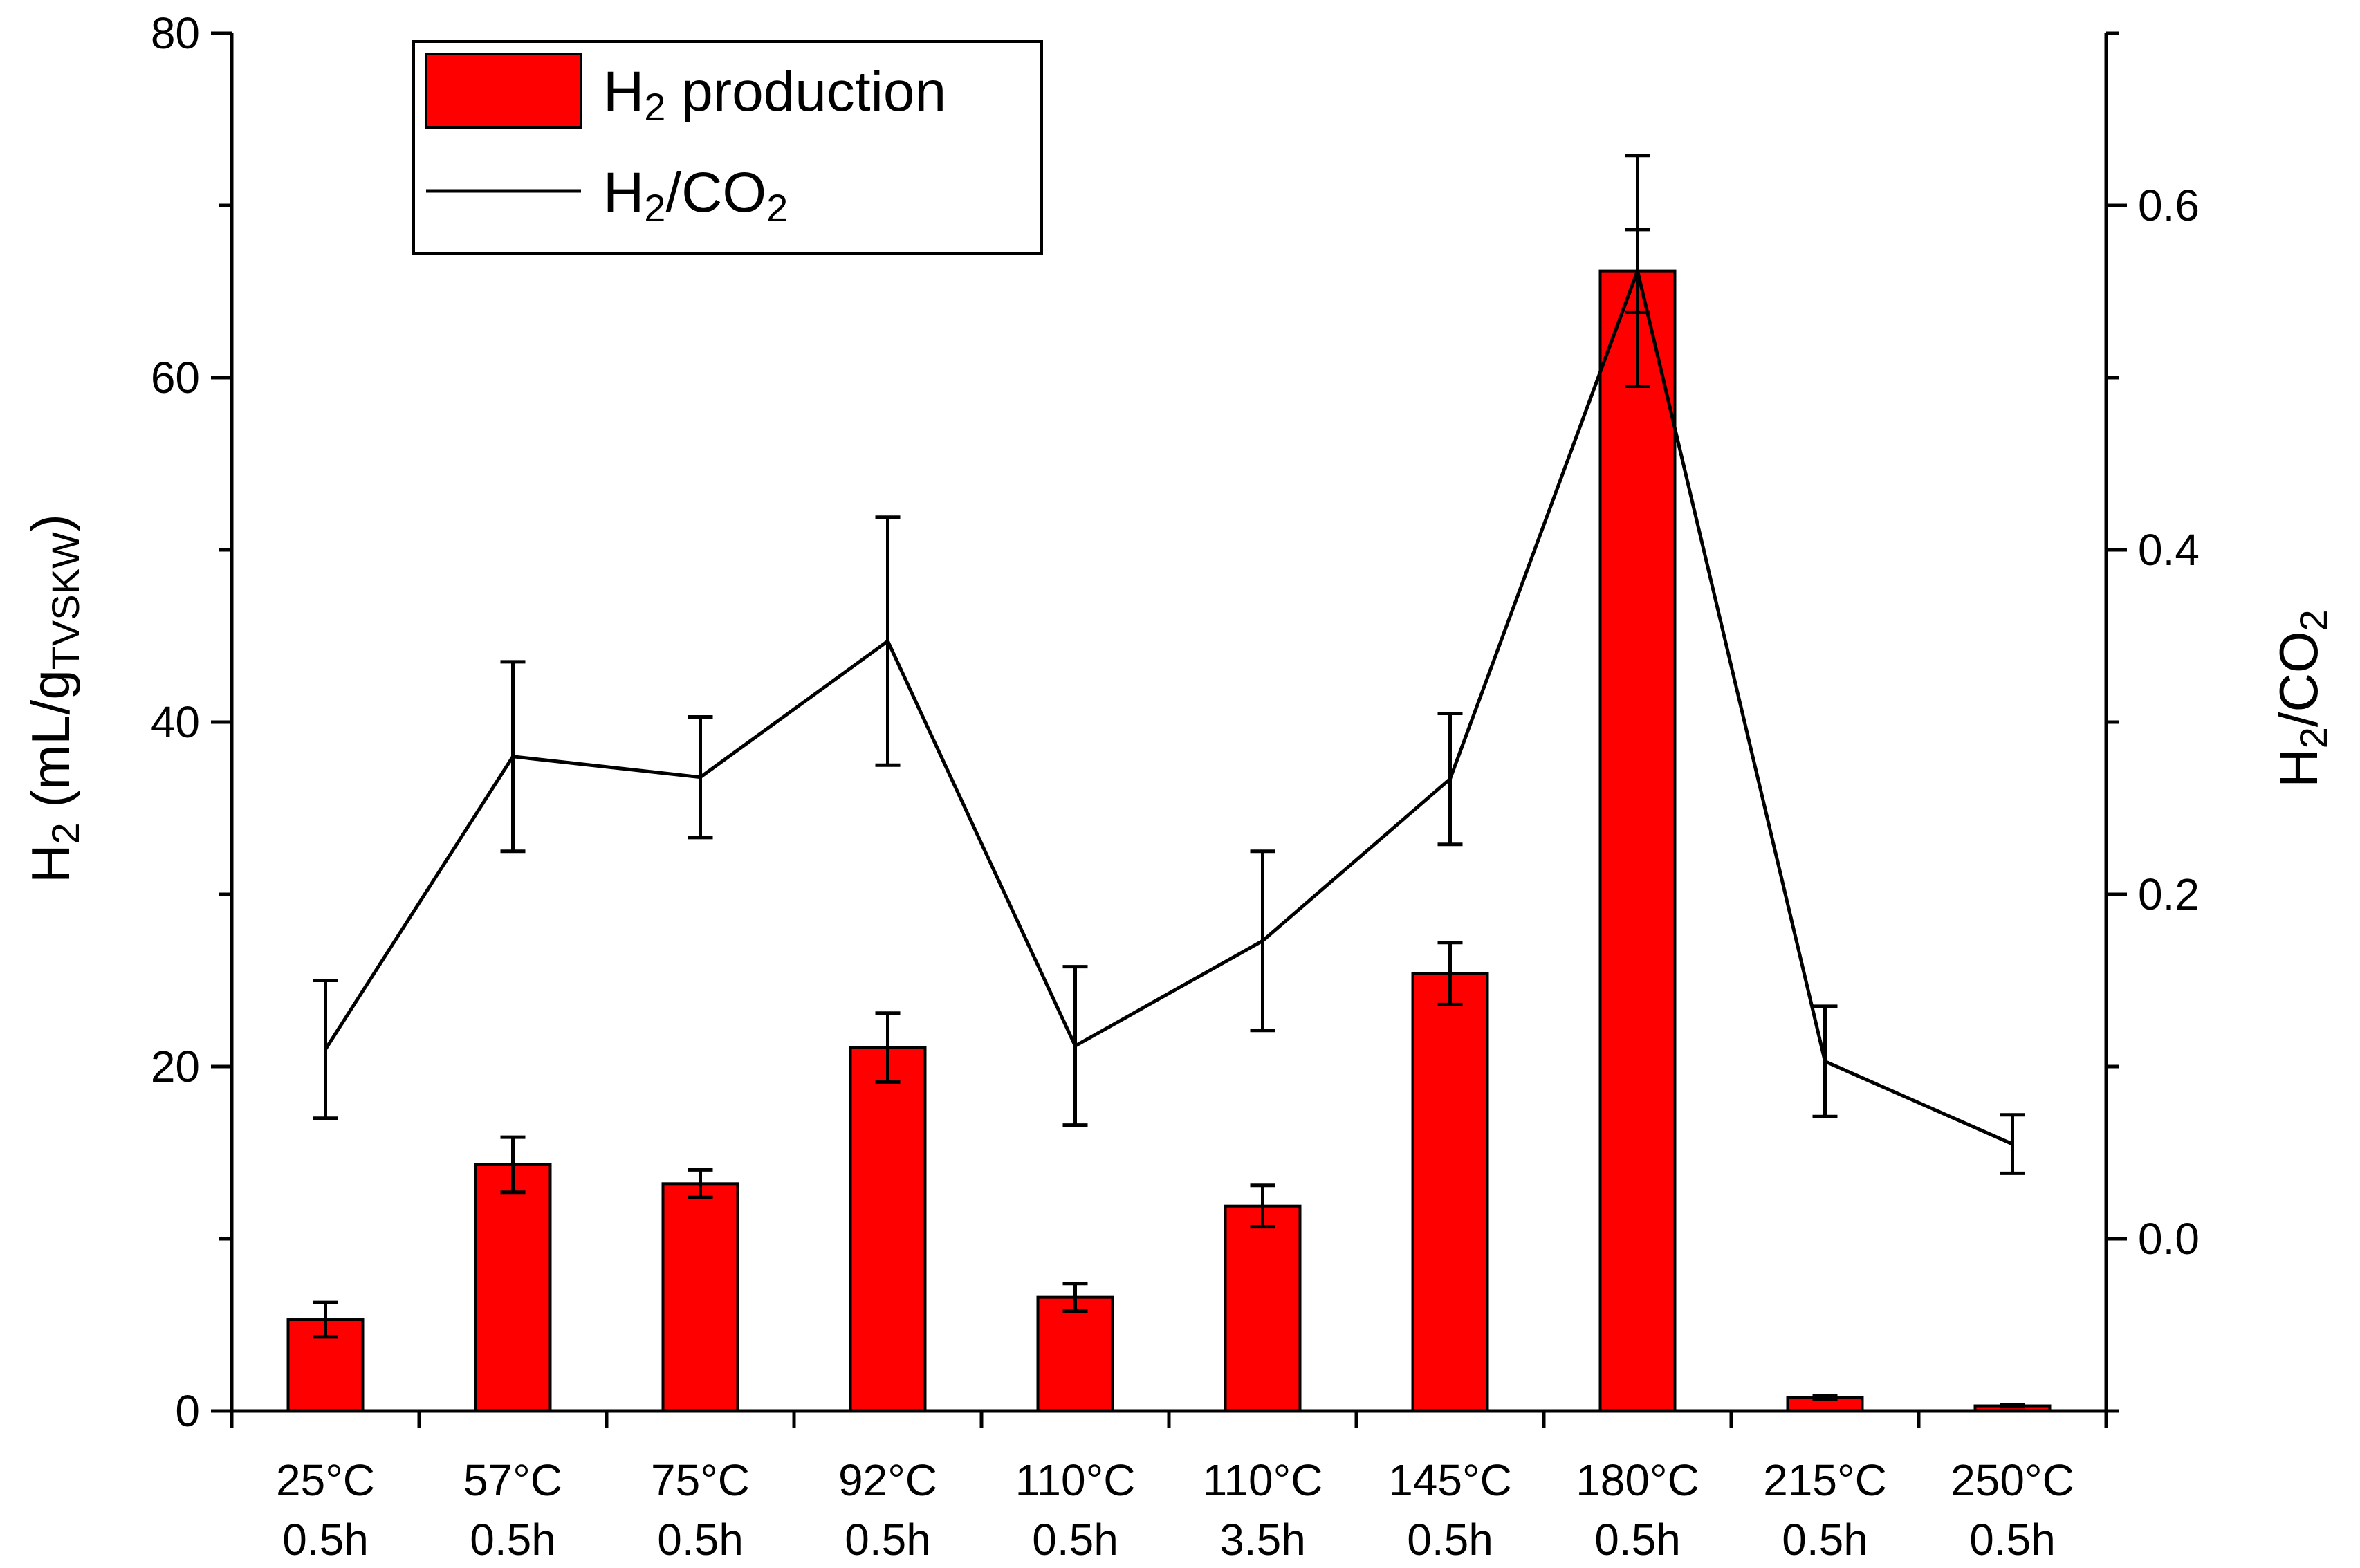 The image size is (2360, 1568). Describe the element at coordinates (1450, 1480) in the screenshot. I see `x-label-temp-6: 145°C` at that location.